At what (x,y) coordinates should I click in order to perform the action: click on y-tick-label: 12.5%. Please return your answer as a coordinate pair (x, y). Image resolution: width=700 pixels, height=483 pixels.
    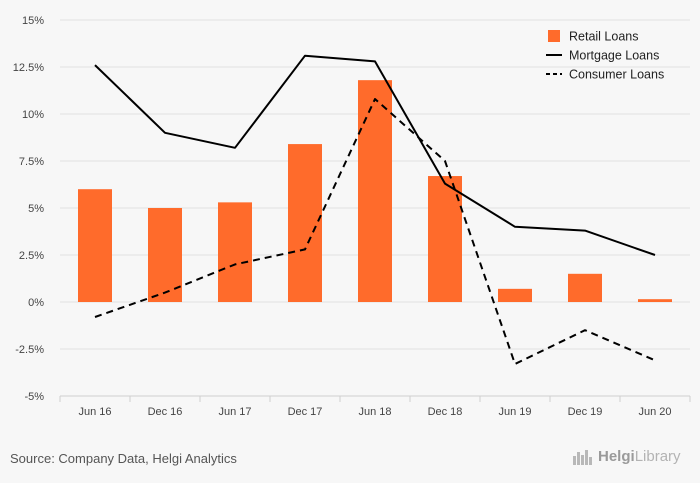
    Looking at the image, I should click on (28, 68).